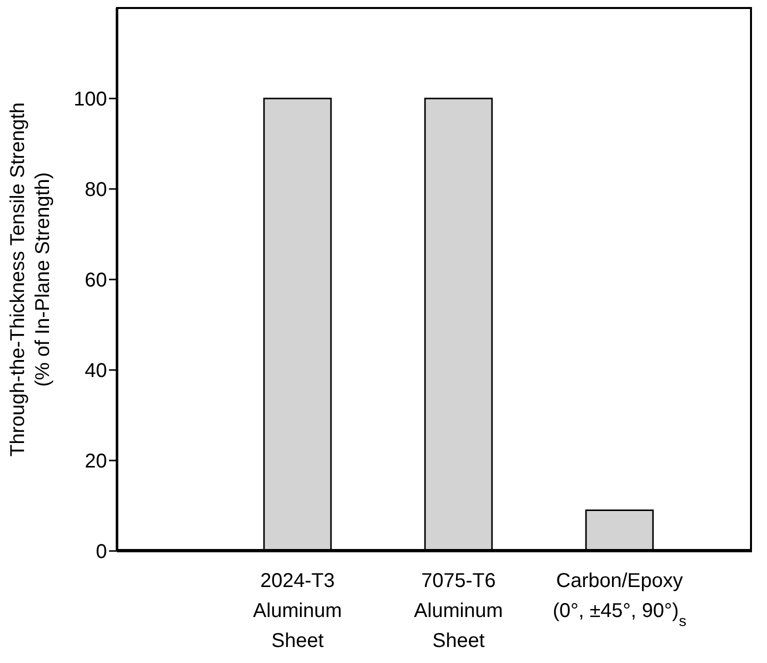  Describe the element at coordinates (297, 611) in the screenshot. I see `x-tick-label: 2024-T3 Aluminum Sheet` at that location.